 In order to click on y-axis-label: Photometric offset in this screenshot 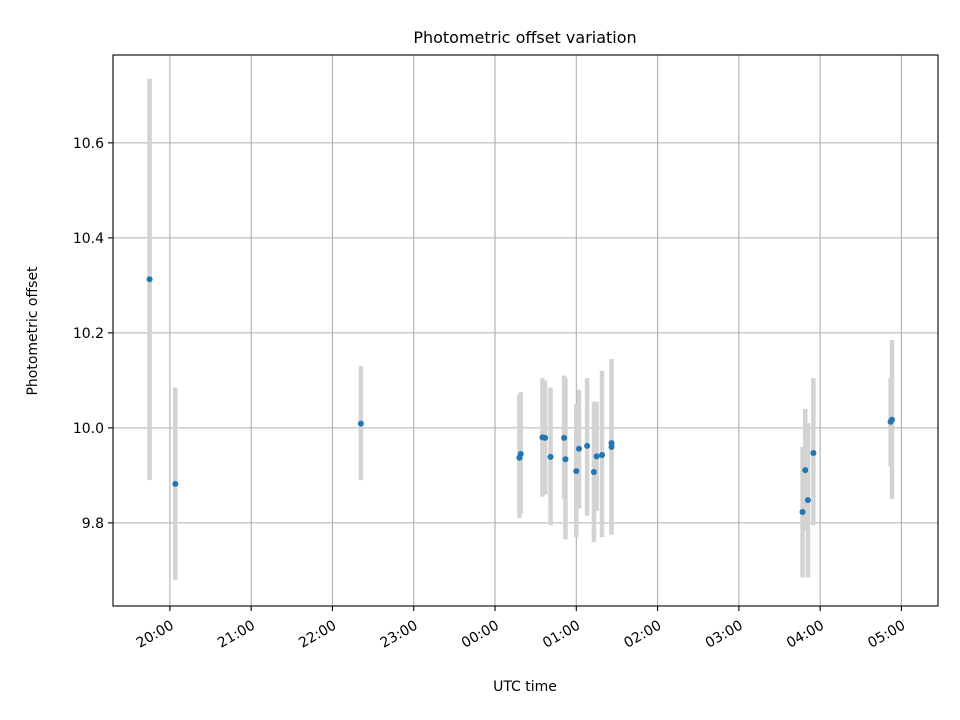, I will do `click(33, 331)`.